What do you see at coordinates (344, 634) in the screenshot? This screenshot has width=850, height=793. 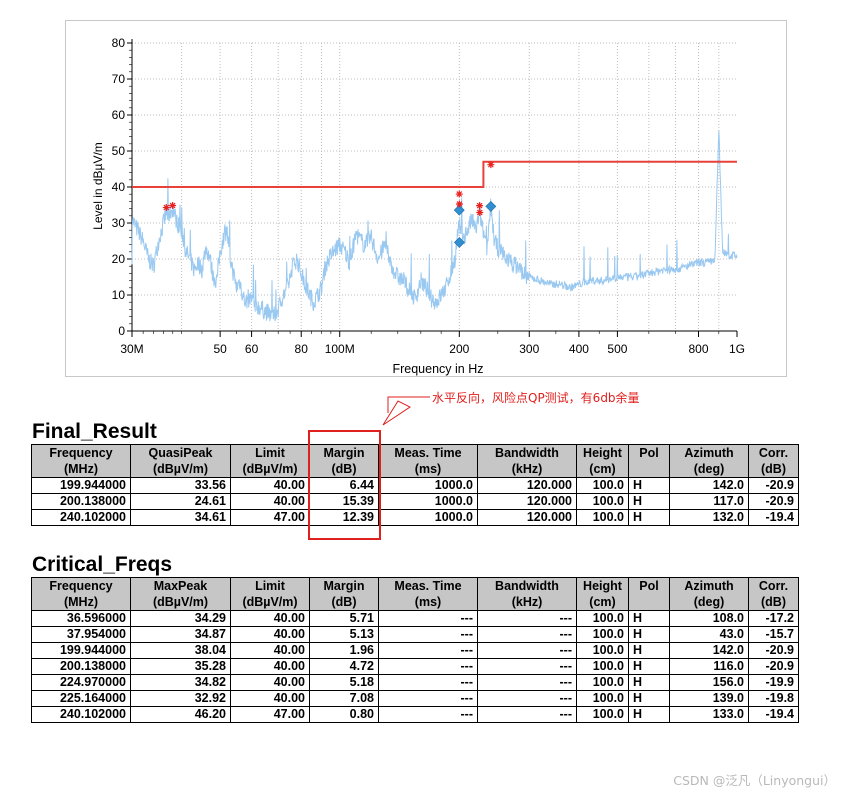 I see `table-cell: 5.13` at bounding box center [344, 634].